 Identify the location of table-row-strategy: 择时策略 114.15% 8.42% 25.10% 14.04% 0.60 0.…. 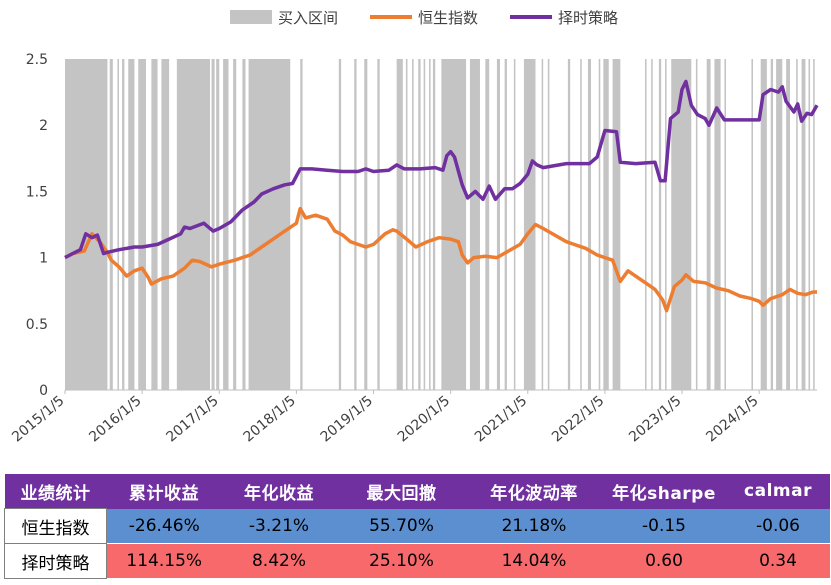
(417, 561).